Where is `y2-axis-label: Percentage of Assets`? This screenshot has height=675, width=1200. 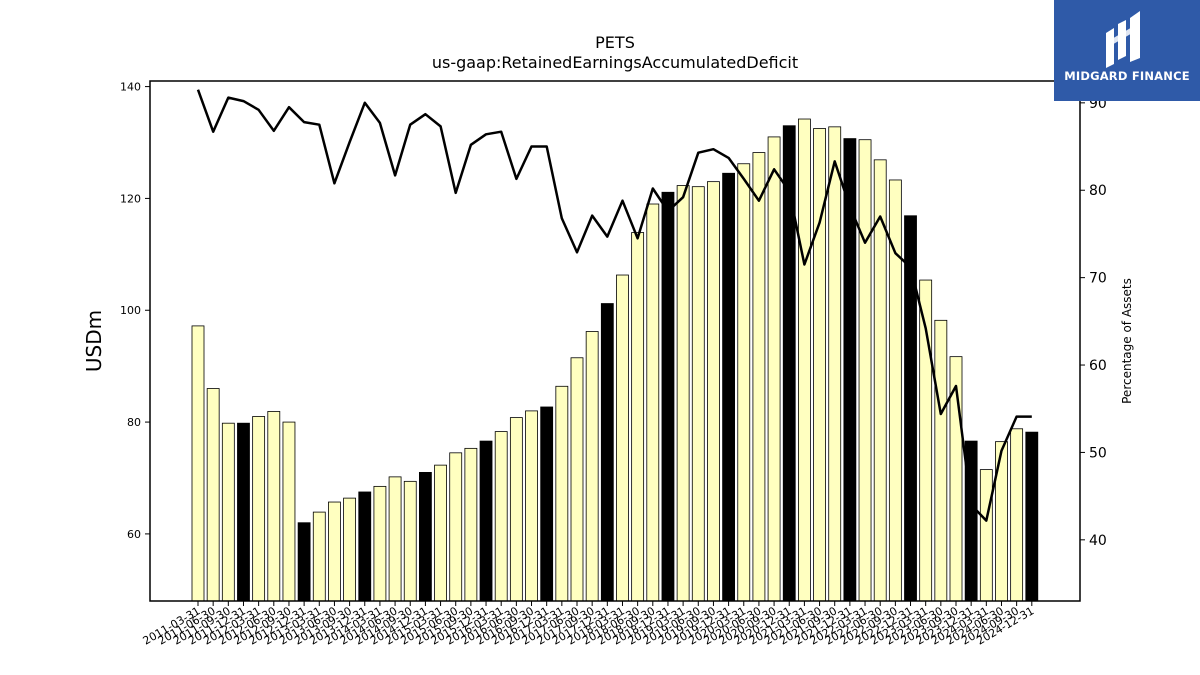
y2-axis-label: Percentage of Assets is located at coordinates (1127, 341).